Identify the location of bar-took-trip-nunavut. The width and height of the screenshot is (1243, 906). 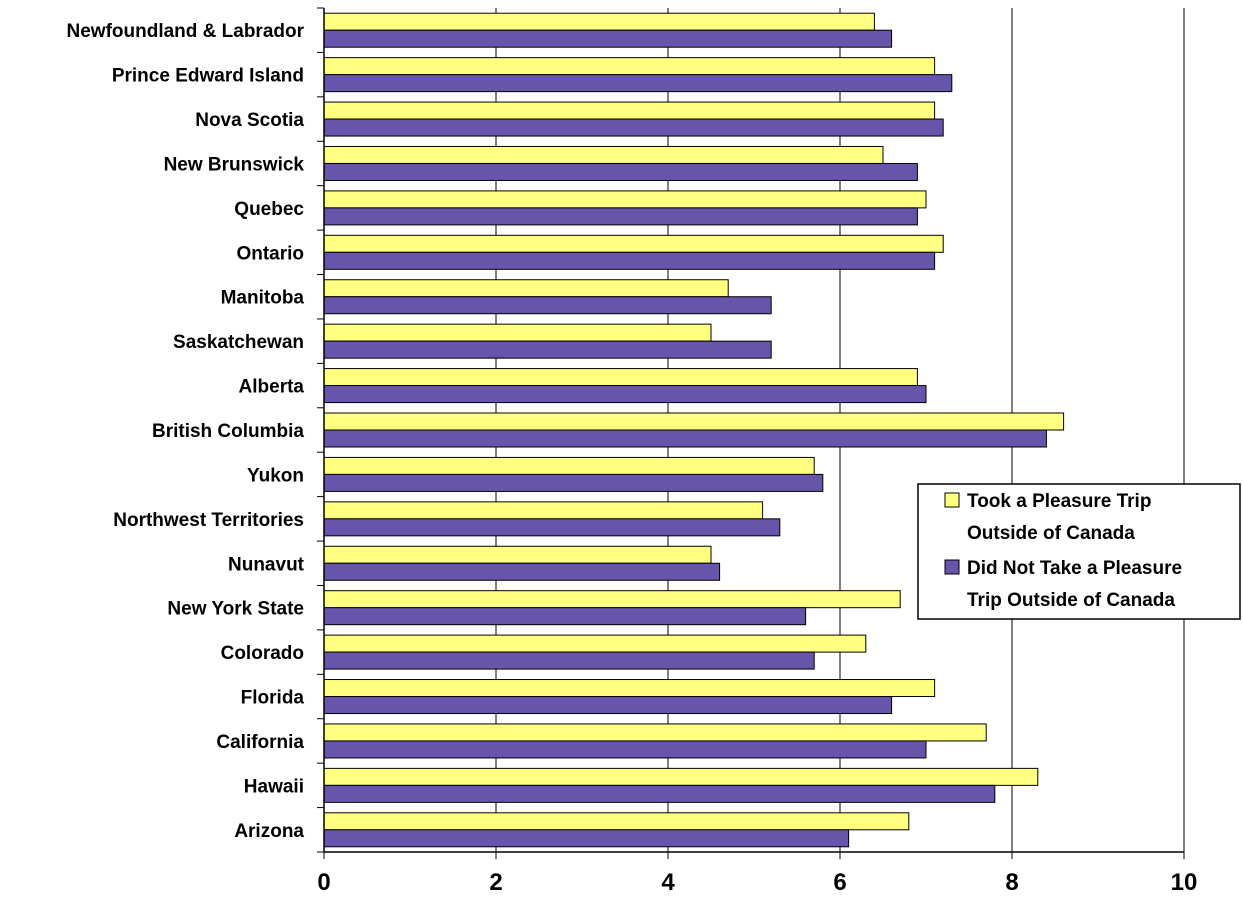
(517, 554).